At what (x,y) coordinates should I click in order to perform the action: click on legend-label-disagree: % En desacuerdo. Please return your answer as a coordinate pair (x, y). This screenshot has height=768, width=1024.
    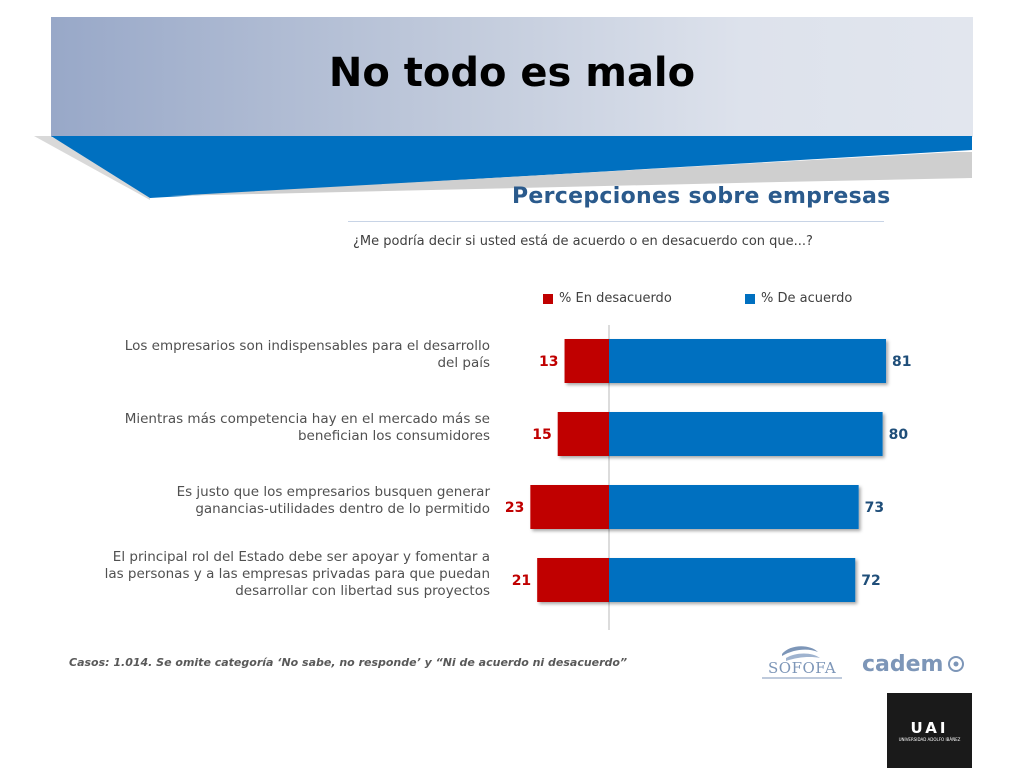
    Looking at the image, I should click on (615, 298).